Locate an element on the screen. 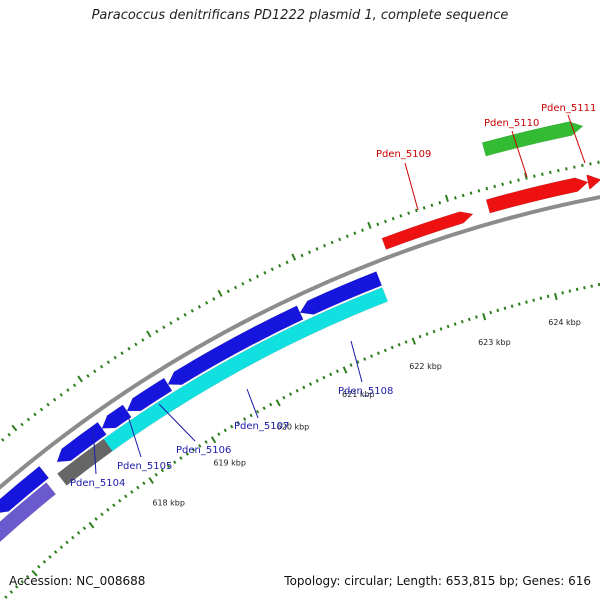 The width and height of the screenshot is (600, 600). accession-text: Accession: NC_008688 is located at coordinates (77, 581).